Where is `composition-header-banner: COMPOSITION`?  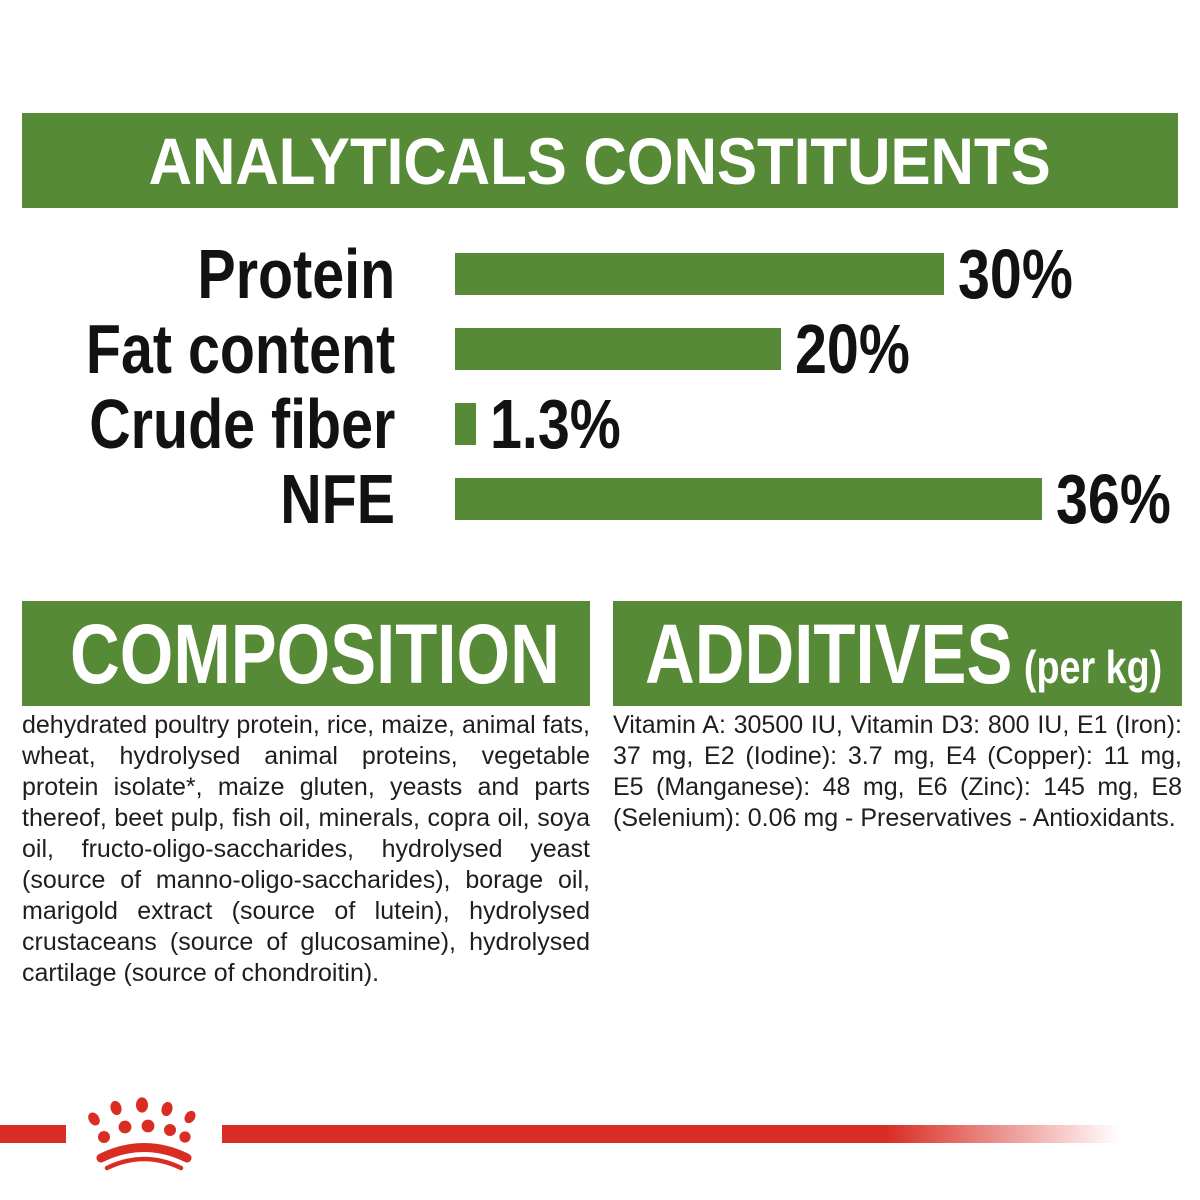 composition-header-banner: COMPOSITION is located at coordinates (306, 653).